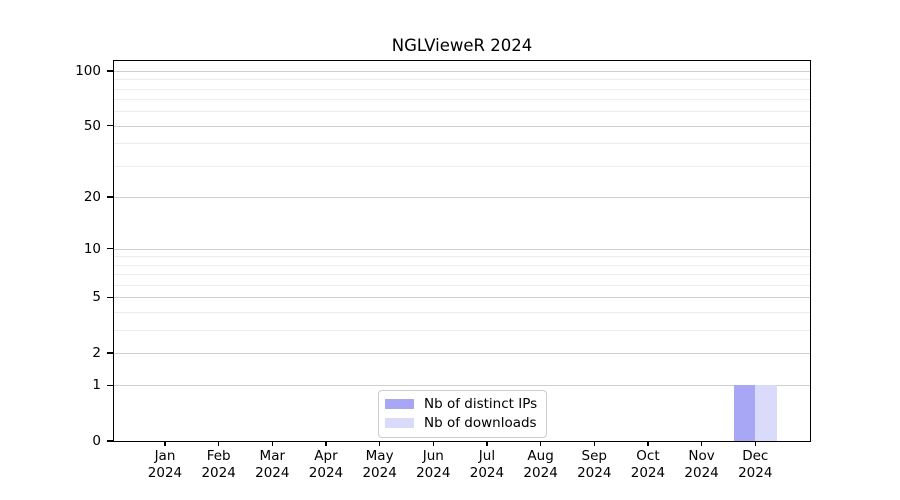 The width and height of the screenshot is (900, 500). What do you see at coordinates (218, 456) in the screenshot?
I see `x-tick-month: Feb` at bounding box center [218, 456].